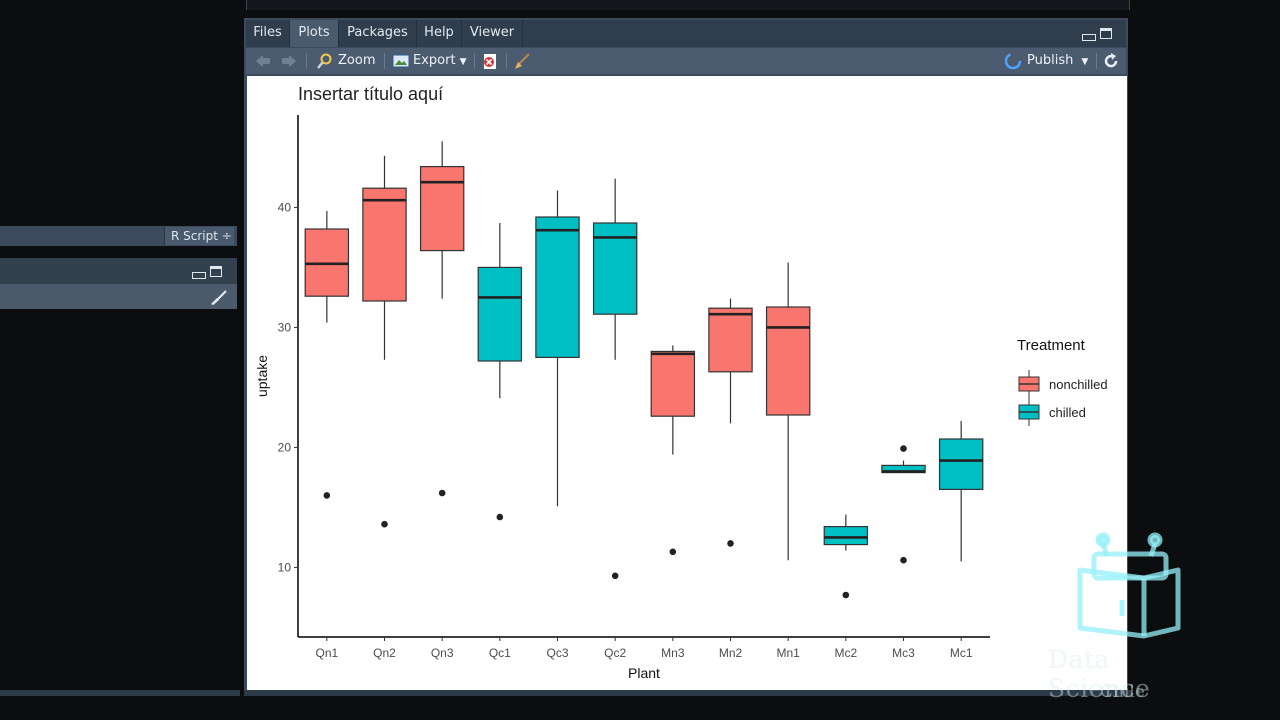  What do you see at coordinates (439, 33) in the screenshot?
I see `tab-help: Help` at bounding box center [439, 33].